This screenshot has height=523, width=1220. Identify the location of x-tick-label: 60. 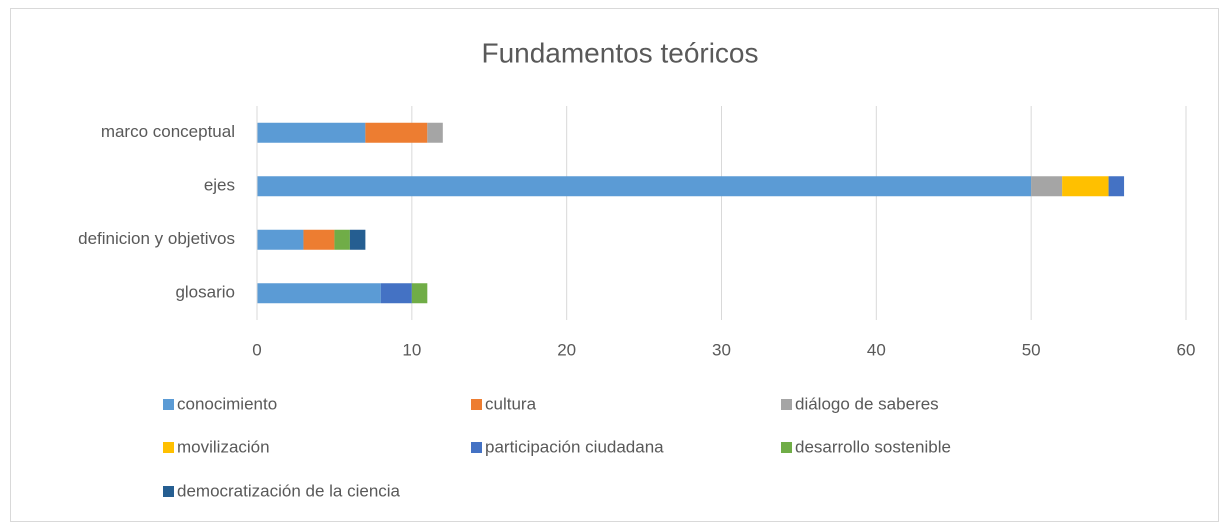
(1186, 349).